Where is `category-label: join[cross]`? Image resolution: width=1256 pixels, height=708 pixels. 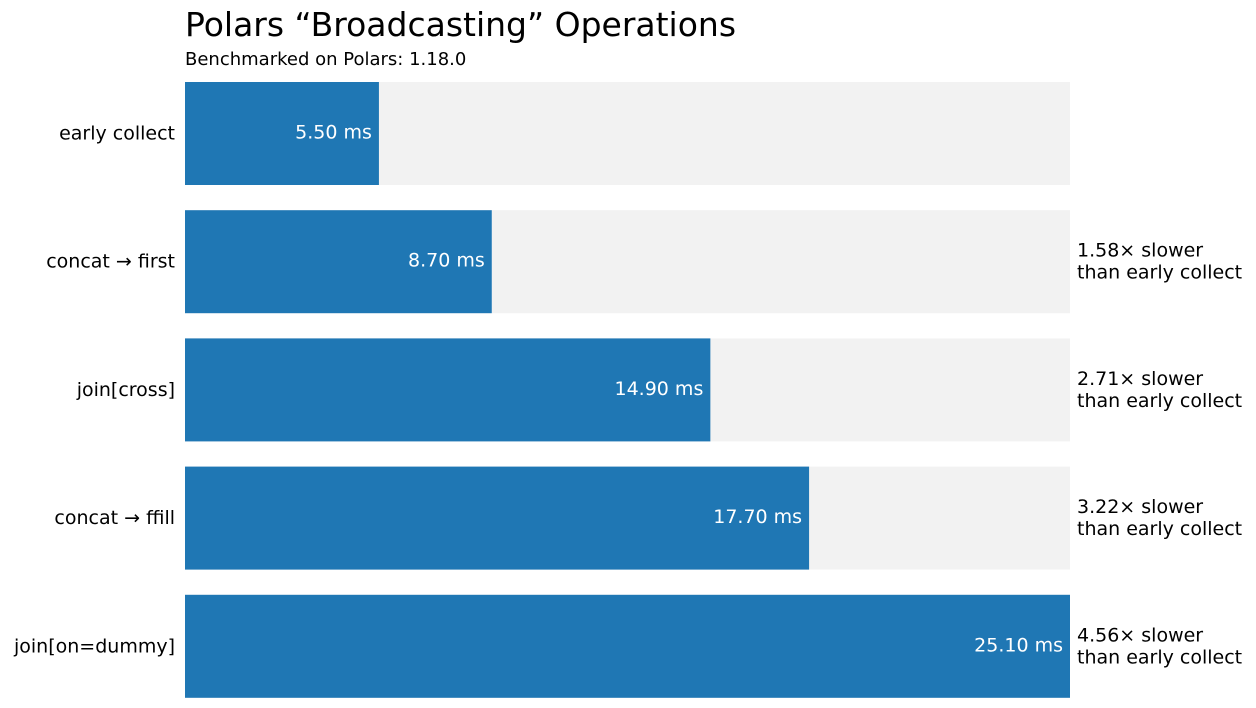 category-label: join[cross] is located at coordinates (125, 390).